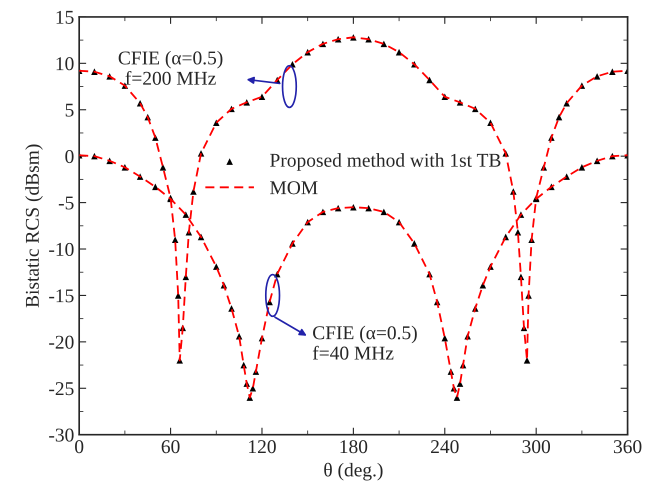 Image resolution: width=649 pixels, height=483 pixels. What do you see at coordinates (385, 162) in the screenshot?
I see `legend-label: Proposed method with 1st TB` at bounding box center [385, 162].